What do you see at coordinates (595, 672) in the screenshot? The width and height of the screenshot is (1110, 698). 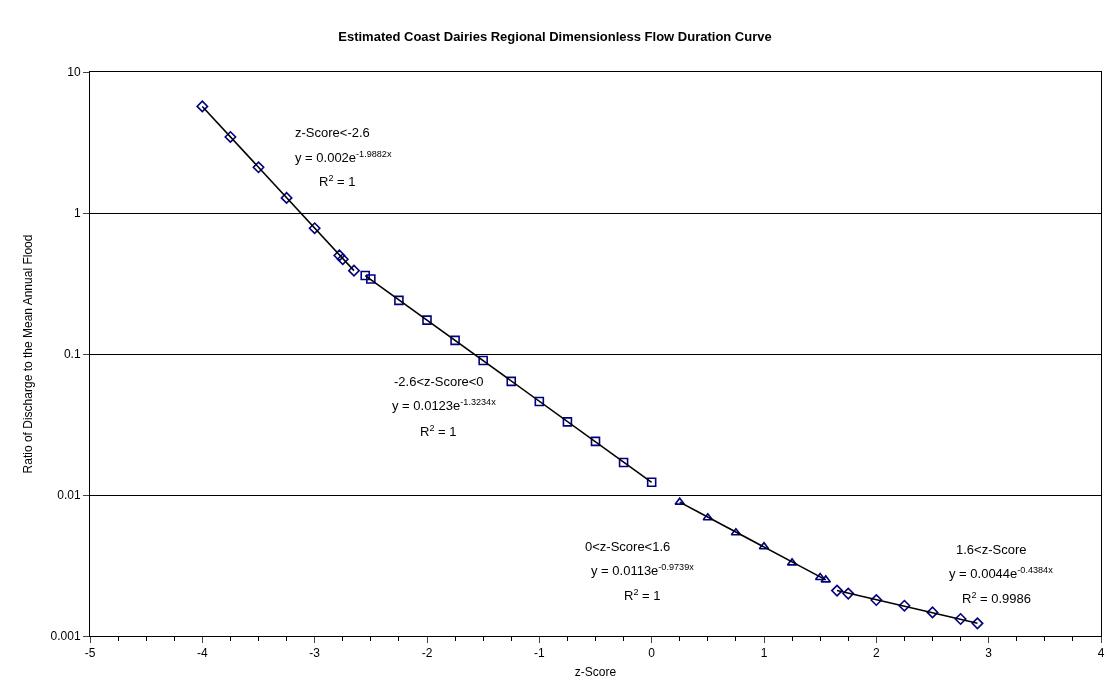 I see `x-axis-title: z-Score` at bounding box center [595, 672].